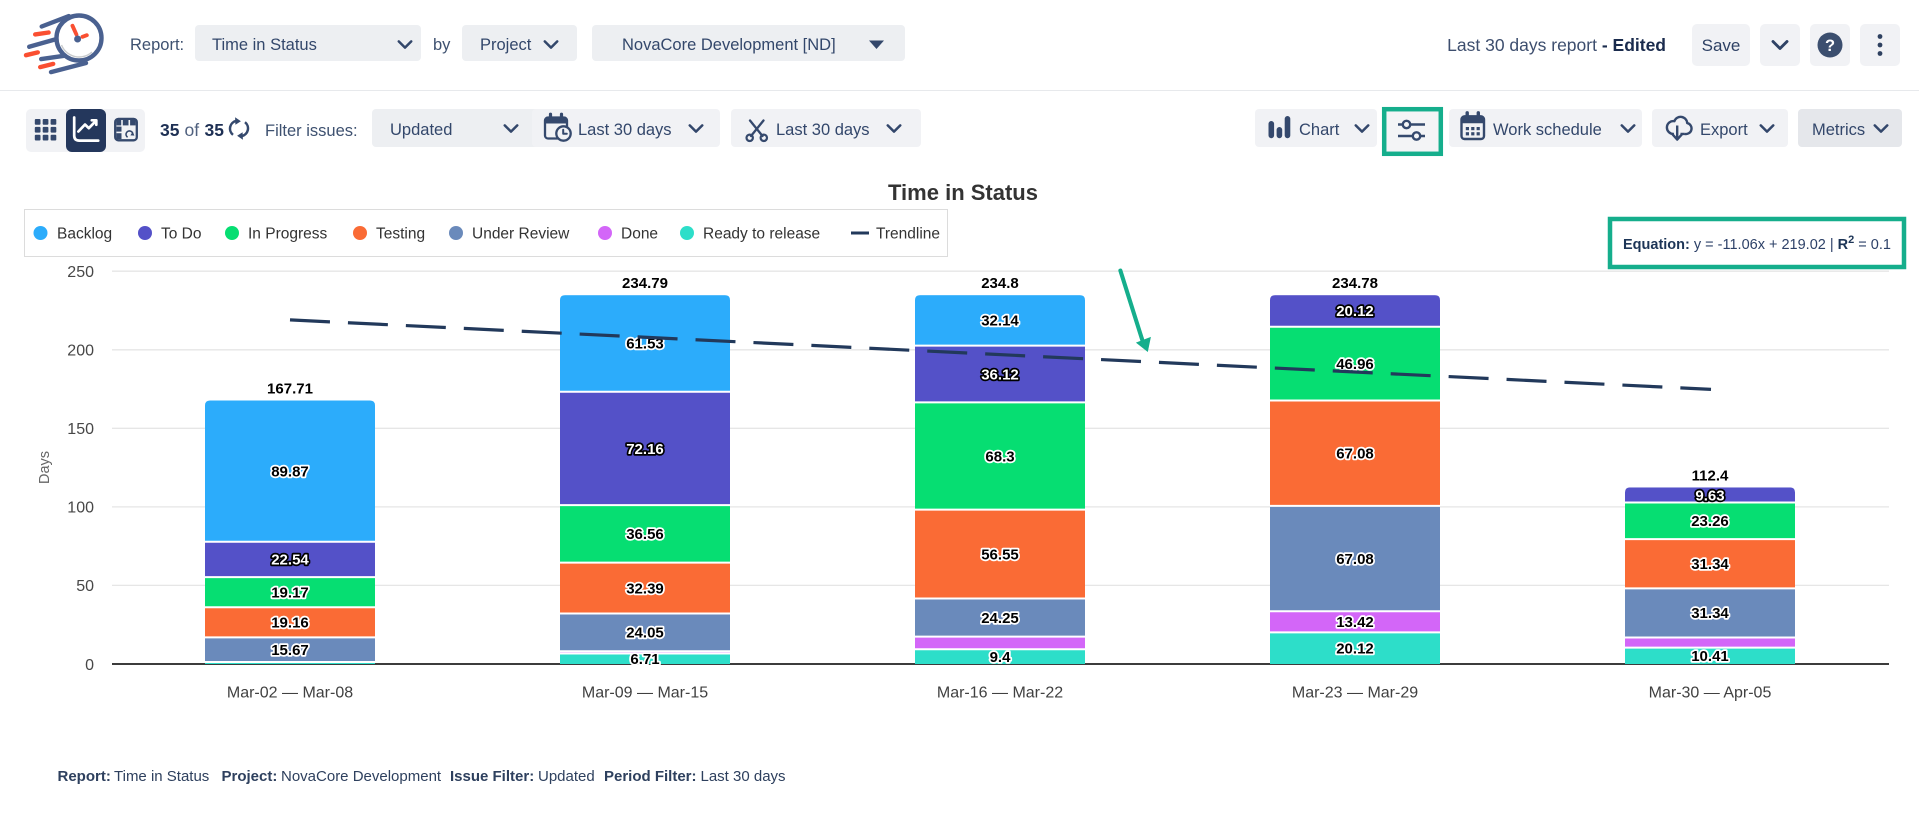 The height and width of the screenshot is (815, 1919). What do you see at coordinates (645, 534) in the screenshot?
I see `svg-text: 36.56` at bounding box center [645, 534].